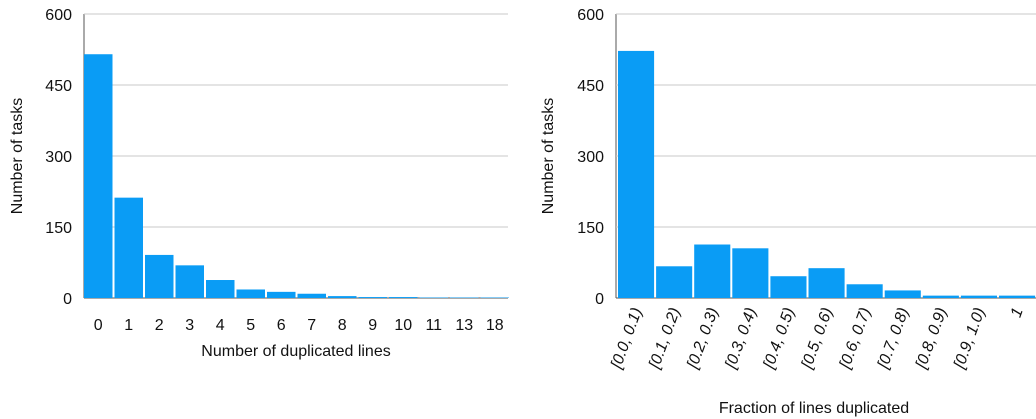 The image size is (1036, 419). What do you see at coordinates (970, 339) in the screenshot?
I see `x-tick-label: [0.9, 1.0)` at bounding box center [970, 339].